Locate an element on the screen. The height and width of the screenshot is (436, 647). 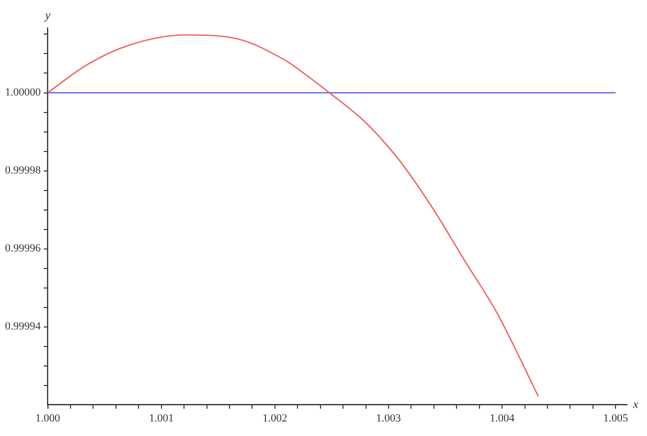
x-tick-label: 1.003 is located at coordinates (389, 418).